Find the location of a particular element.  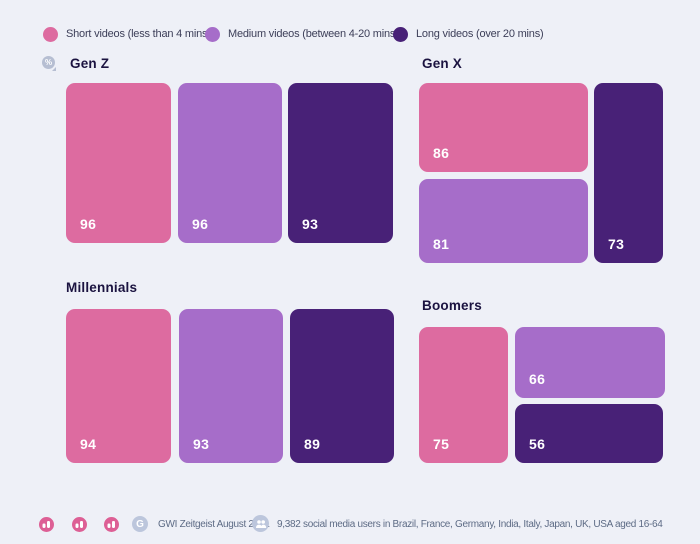

legend-item-medium-videos: Medium videos (between 4-20 mins) is located at coordinates (302, 34).